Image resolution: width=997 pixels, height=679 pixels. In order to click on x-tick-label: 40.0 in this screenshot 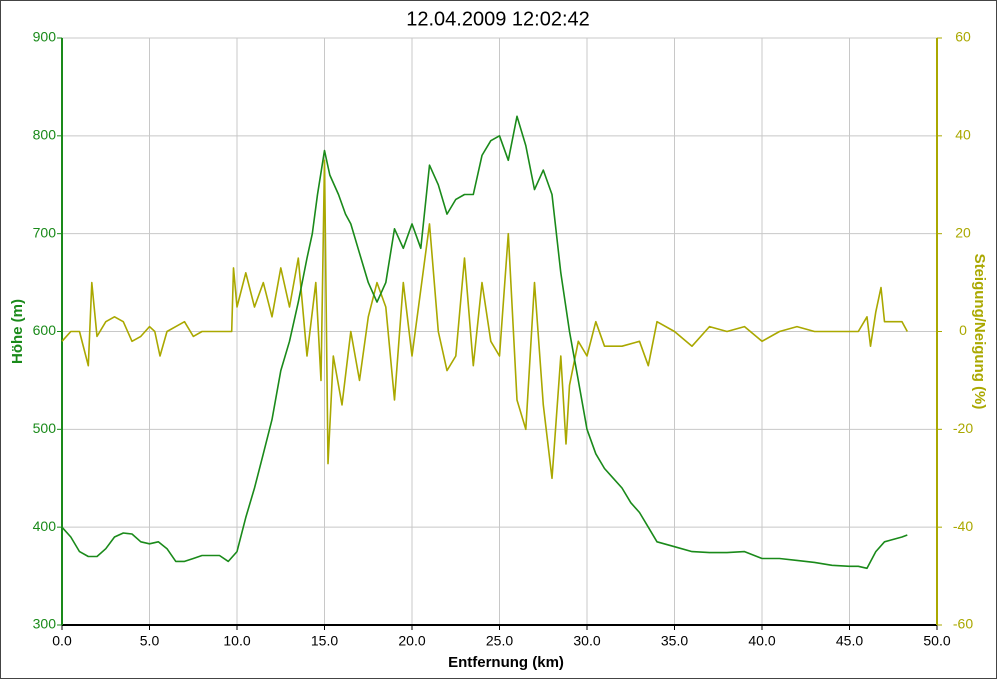, I will do `click(761, 641)`.